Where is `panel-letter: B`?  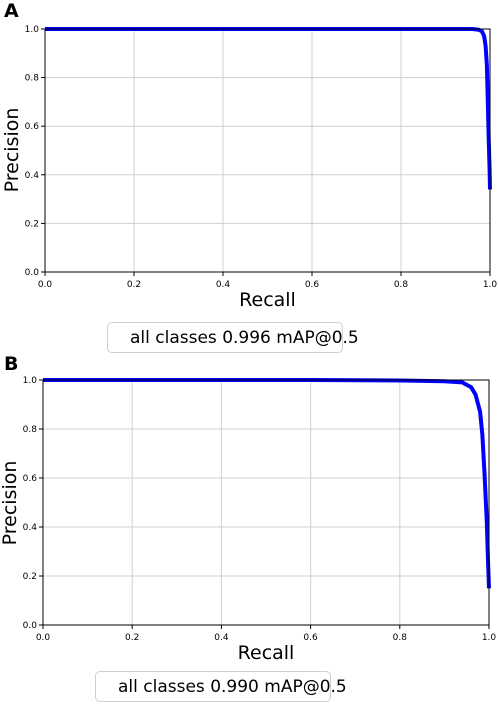
panel-letter: B is located at coordinates (11, 364).